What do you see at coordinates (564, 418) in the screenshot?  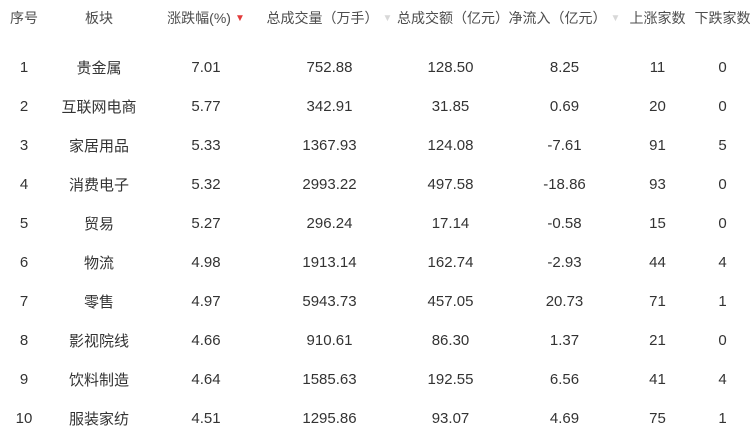 I see `cell-net-inflow: 4.69` at bounding box center [564, 418].